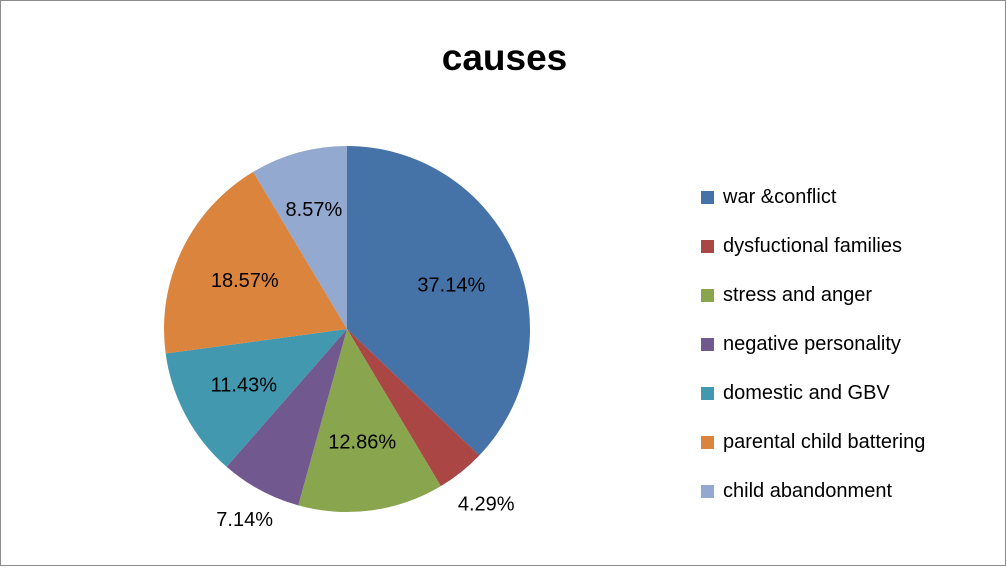 The image size is (1007, 568). I want to click on legend-label: dysfuctional families, so click(812, 246).